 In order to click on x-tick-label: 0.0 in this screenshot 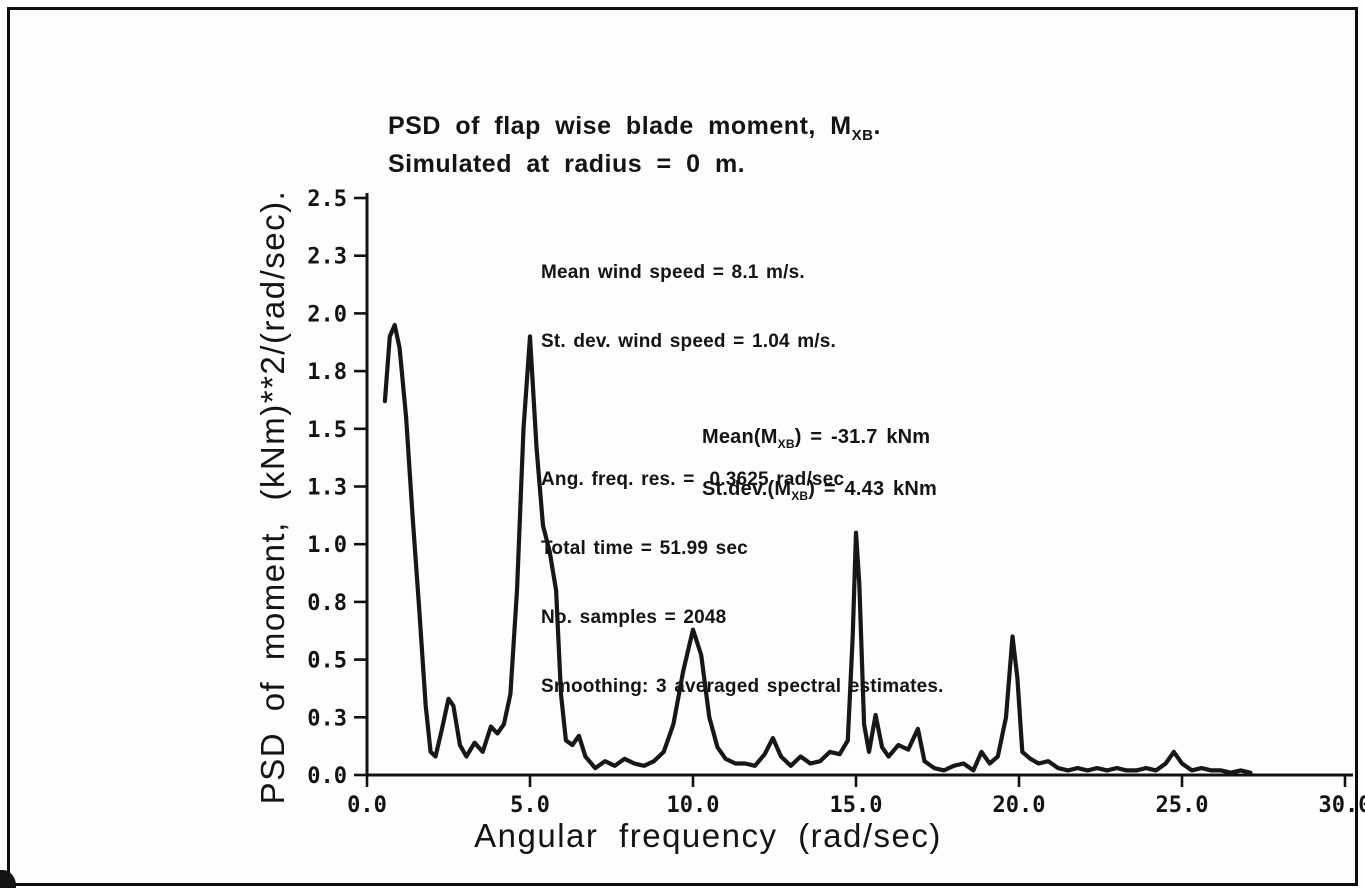, I will do `click(367, 805)`.